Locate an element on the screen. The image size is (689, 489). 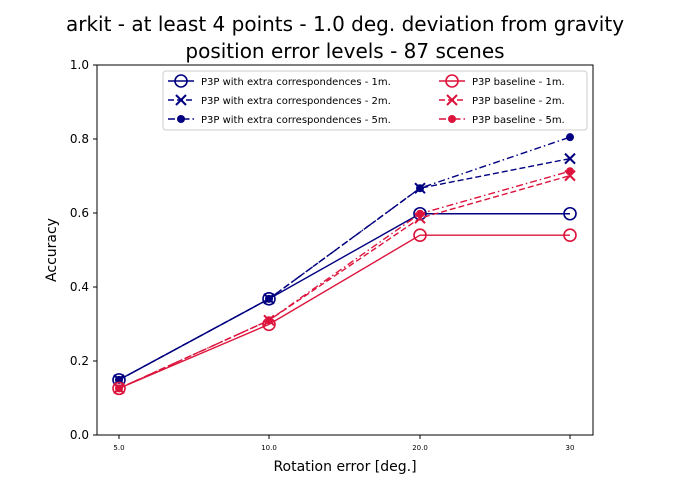
x-axis-label: Rotation error [deg.] is located at coordinates (344, 467).